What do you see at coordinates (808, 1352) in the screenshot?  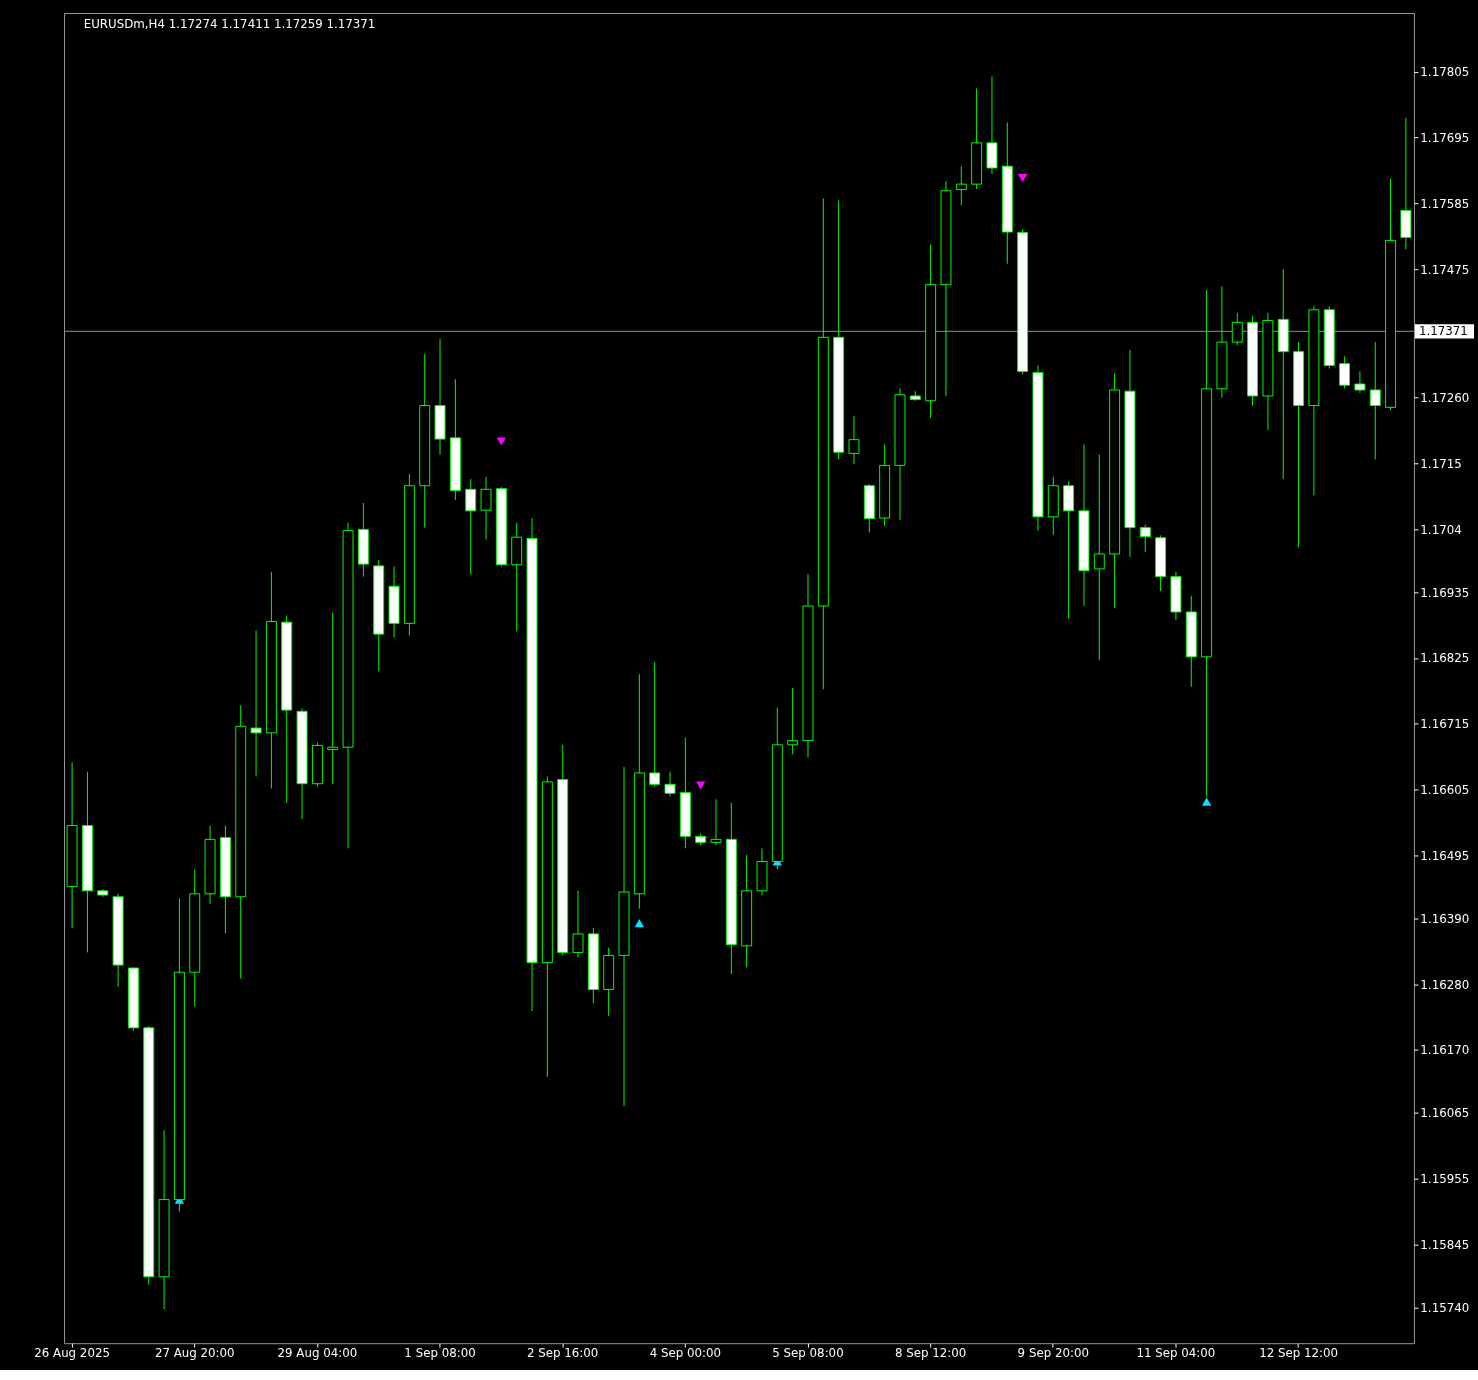 I see `x-tick-label: 5 Sep 08:00` at bounding box center [808, 1352].